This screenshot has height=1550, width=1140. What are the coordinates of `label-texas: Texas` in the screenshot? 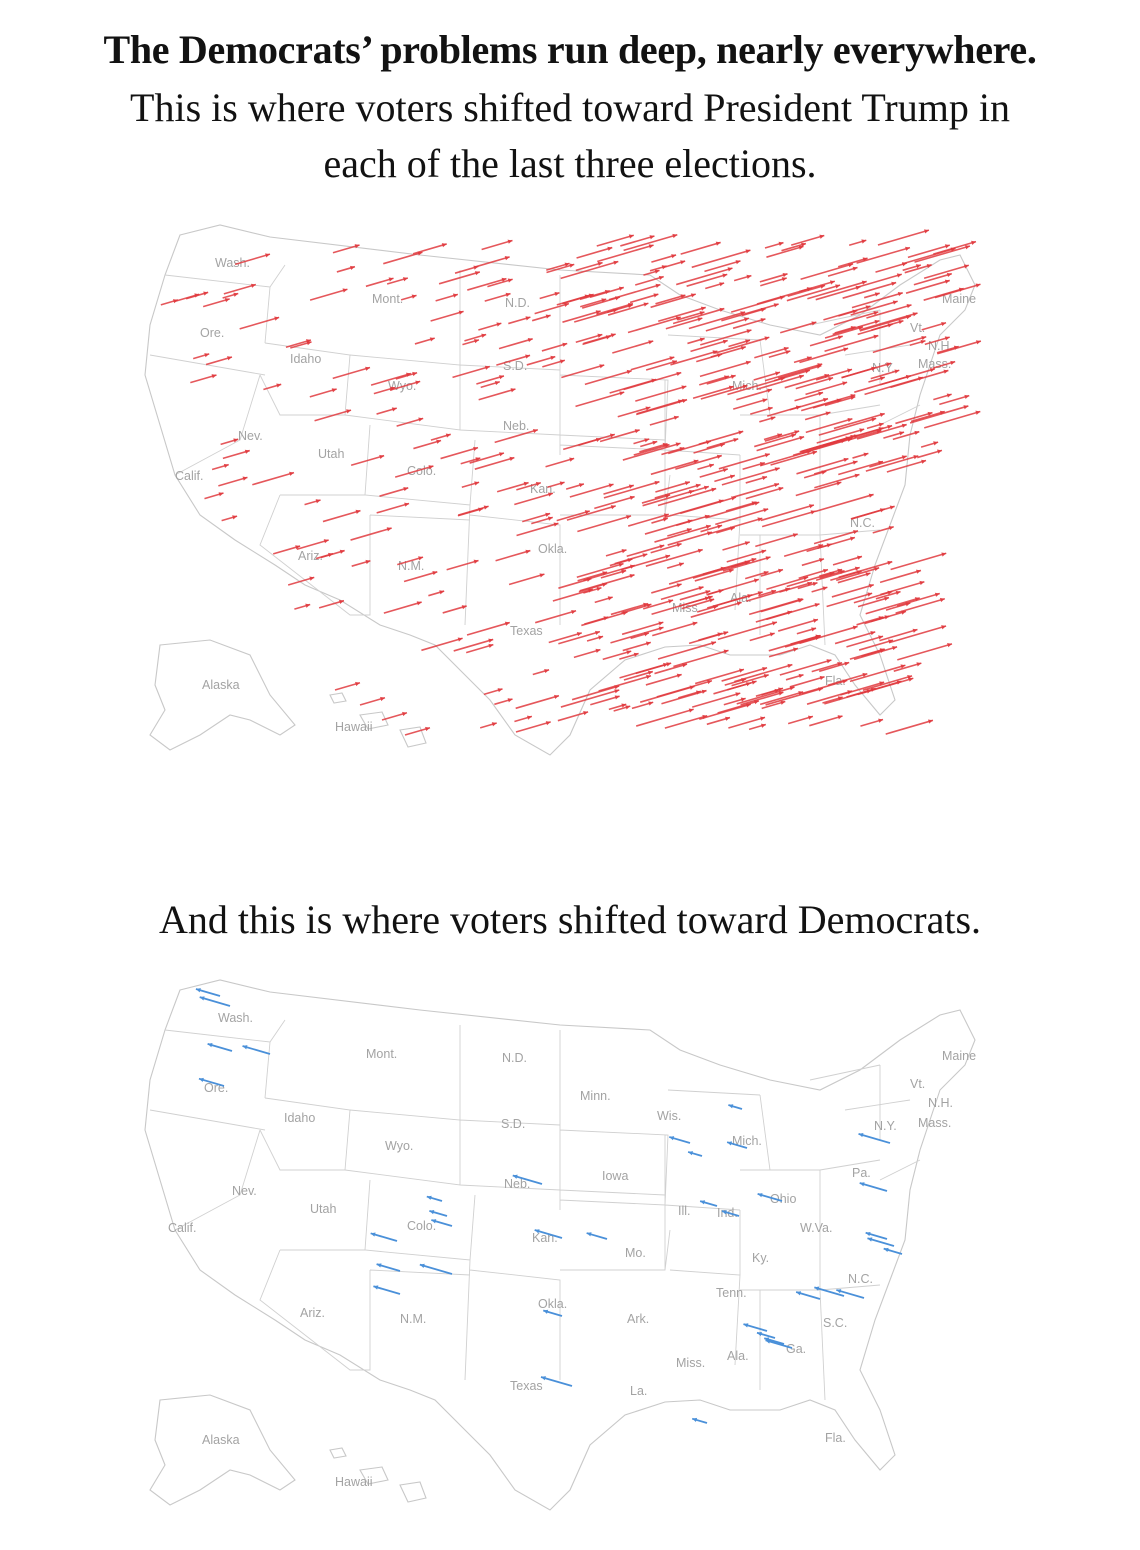 It's located at (526, 1386).